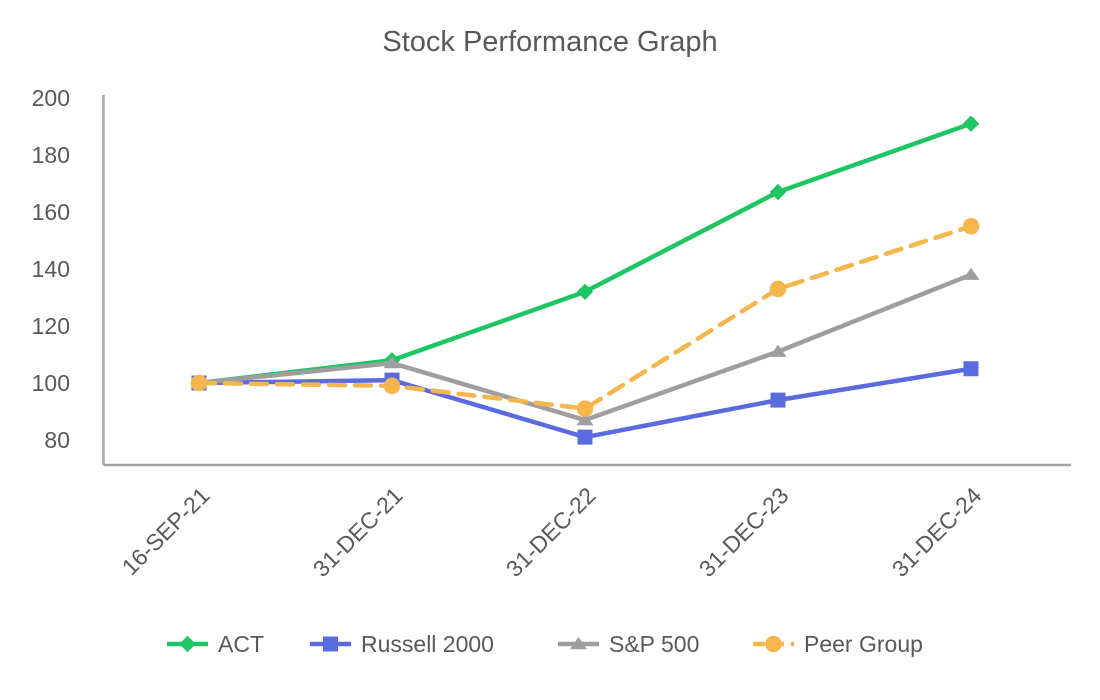 The width and height of the screenshot is (1100, 700). Describe the element at coordinates (57, 440) in the screenshot. I see `y-axis-tick-label: 80` at that location.